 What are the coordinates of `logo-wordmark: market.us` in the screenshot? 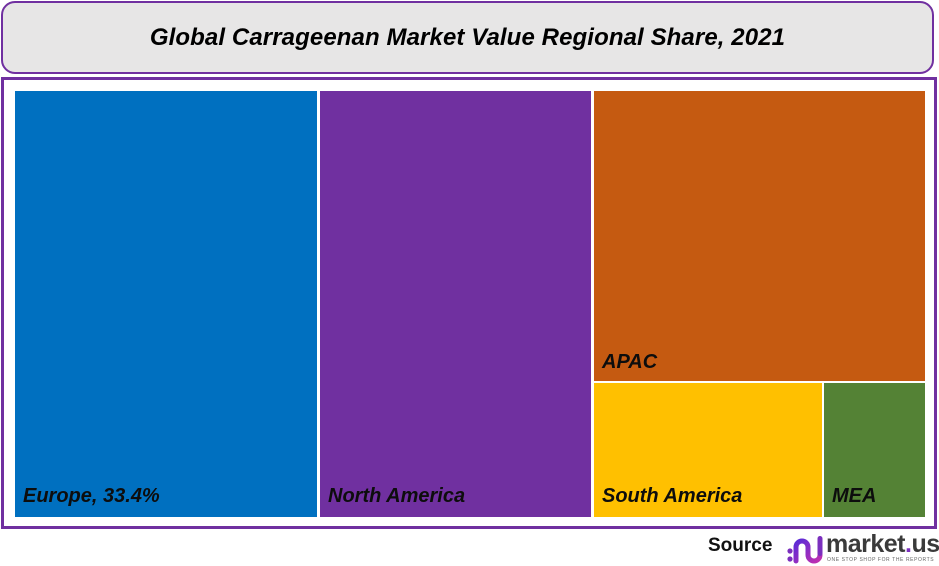 It's located at (882, 544).